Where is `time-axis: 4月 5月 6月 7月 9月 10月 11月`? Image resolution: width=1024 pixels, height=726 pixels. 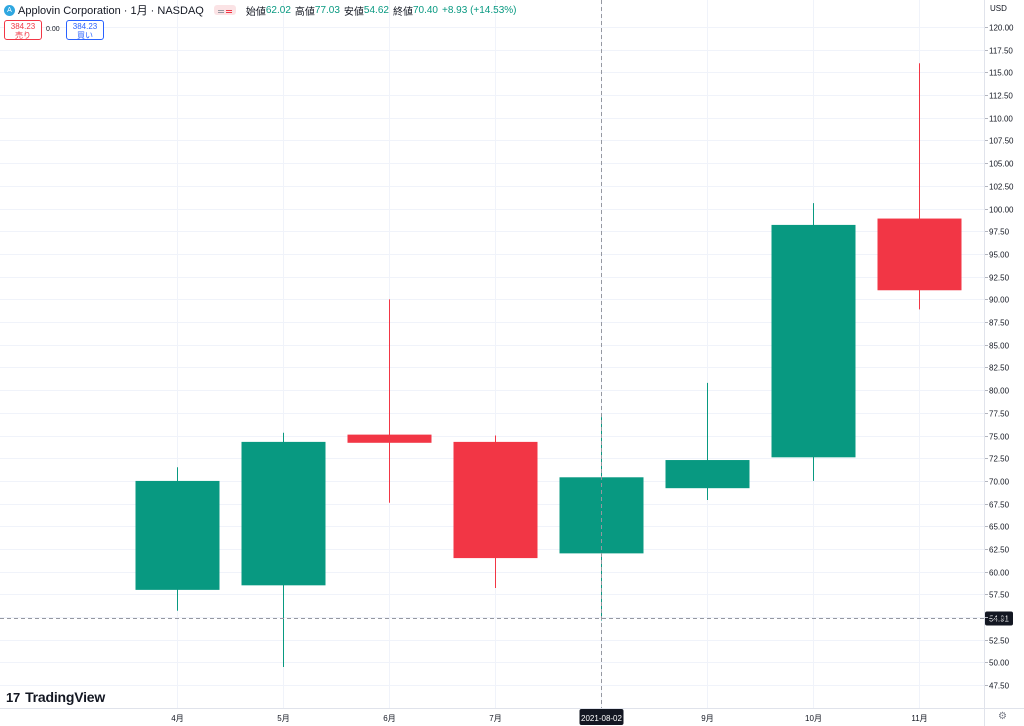 time-axis: 4月 5月 6月 7月 9月 10月 11月 is located at coordinates (512, 716).